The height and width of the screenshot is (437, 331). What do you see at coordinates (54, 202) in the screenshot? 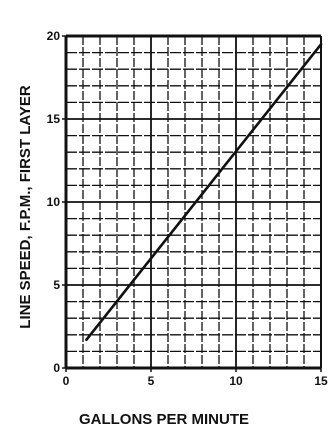
I see `y-tick-label: 10` at bounding box center [54, 202].